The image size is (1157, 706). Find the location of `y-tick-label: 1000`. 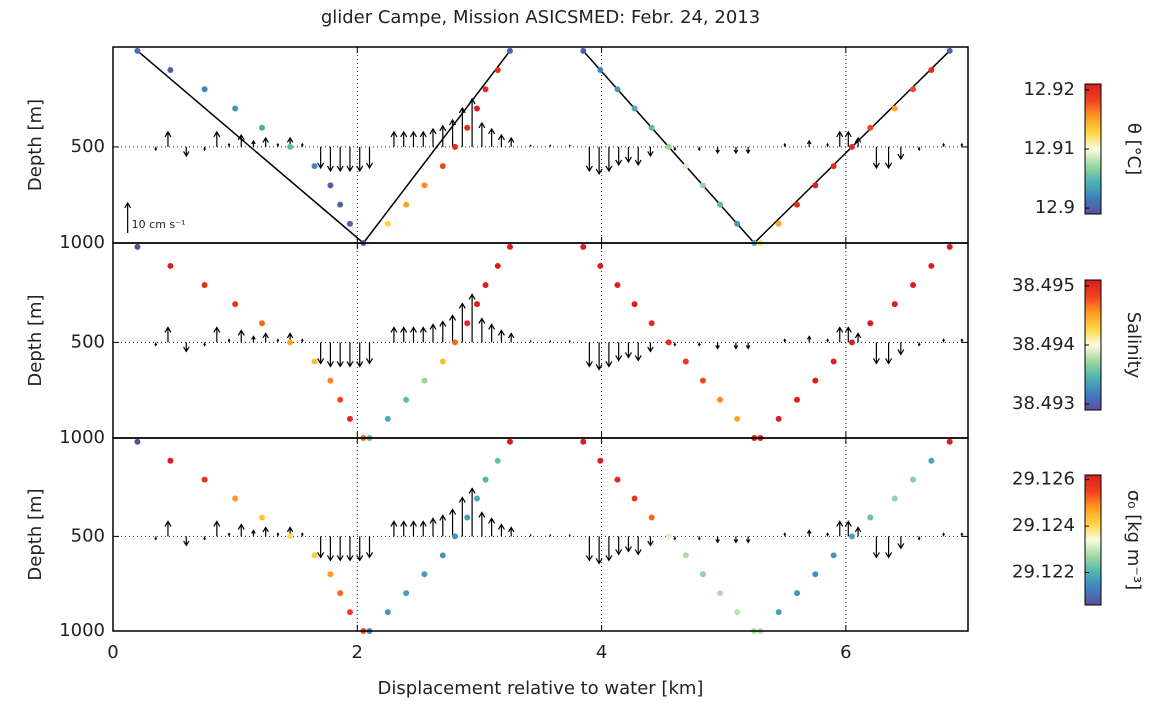

y-tick-label: 1000 is located at coordinates (82, 242).